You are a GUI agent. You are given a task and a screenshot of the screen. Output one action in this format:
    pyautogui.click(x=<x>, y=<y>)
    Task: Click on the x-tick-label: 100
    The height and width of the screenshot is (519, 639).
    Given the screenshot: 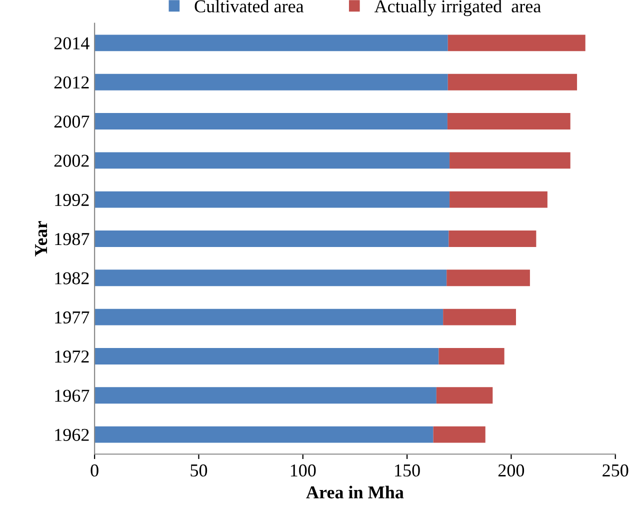 What is the action you would take?
    pyautogui.click(x=303, y=470)
    